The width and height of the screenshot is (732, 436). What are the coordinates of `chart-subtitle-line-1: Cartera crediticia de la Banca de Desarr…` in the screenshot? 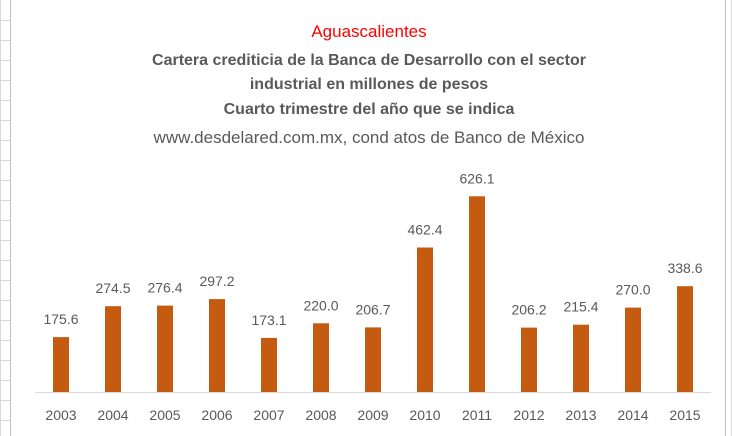 It's located at (369, 60).